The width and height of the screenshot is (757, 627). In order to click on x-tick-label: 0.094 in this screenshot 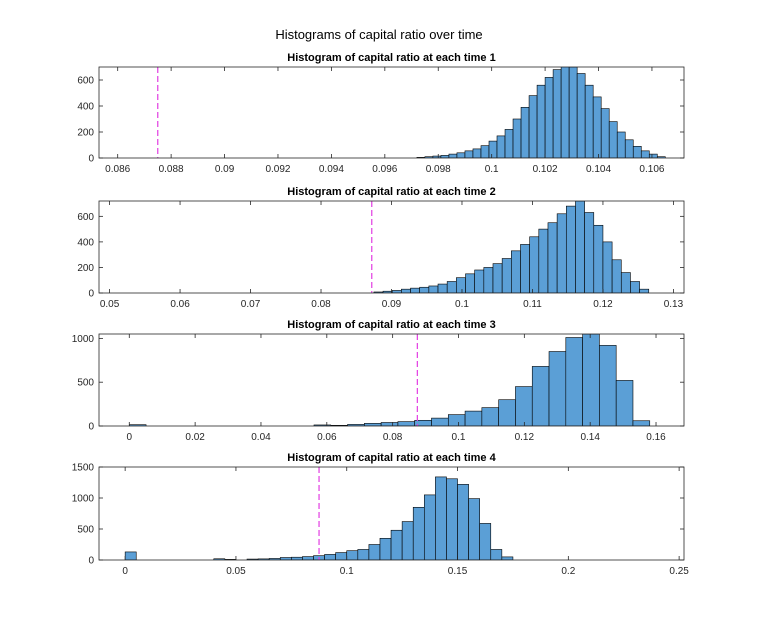, I will do `click(331, 169)`.